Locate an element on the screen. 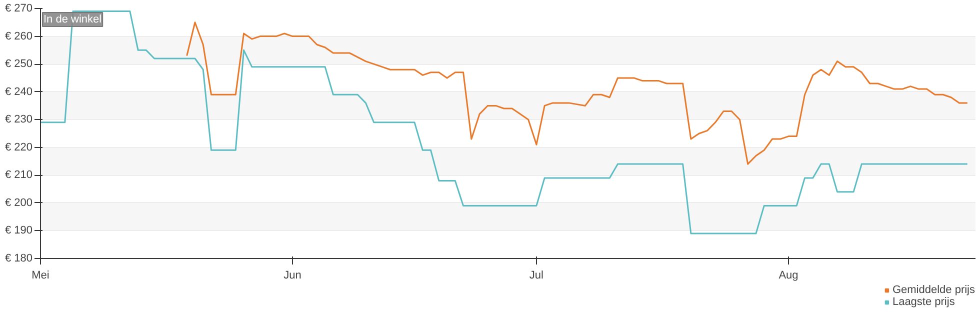  y-tick-label: € 190 is located at coordinates (18, 230).